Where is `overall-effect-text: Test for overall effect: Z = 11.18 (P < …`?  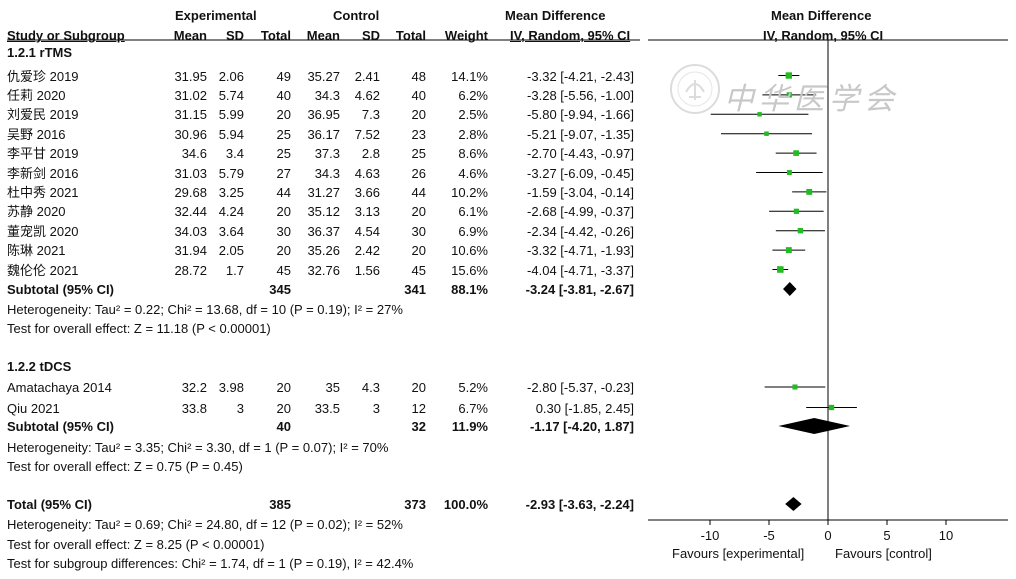 overall-effect-text: Test for overall effect: Z = 11.18 (P < … is located at coordinates (139, 328).